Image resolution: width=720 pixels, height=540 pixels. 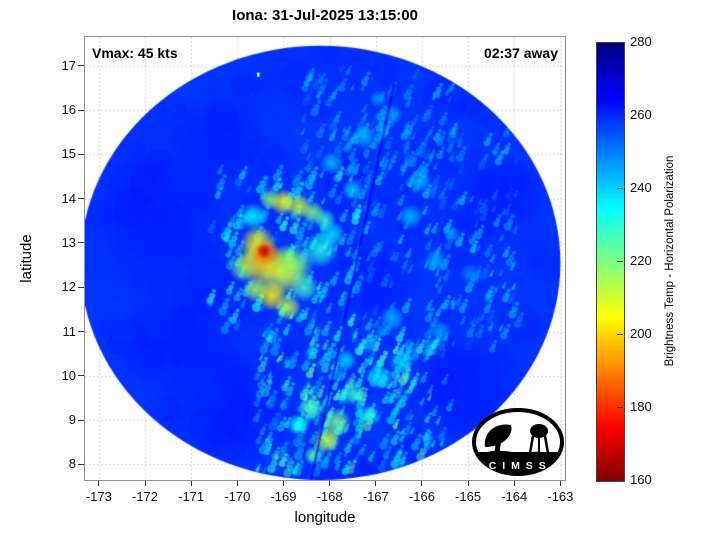 I want to click on cimss-logo-text: C I M S S, so click(x=518, y=466).